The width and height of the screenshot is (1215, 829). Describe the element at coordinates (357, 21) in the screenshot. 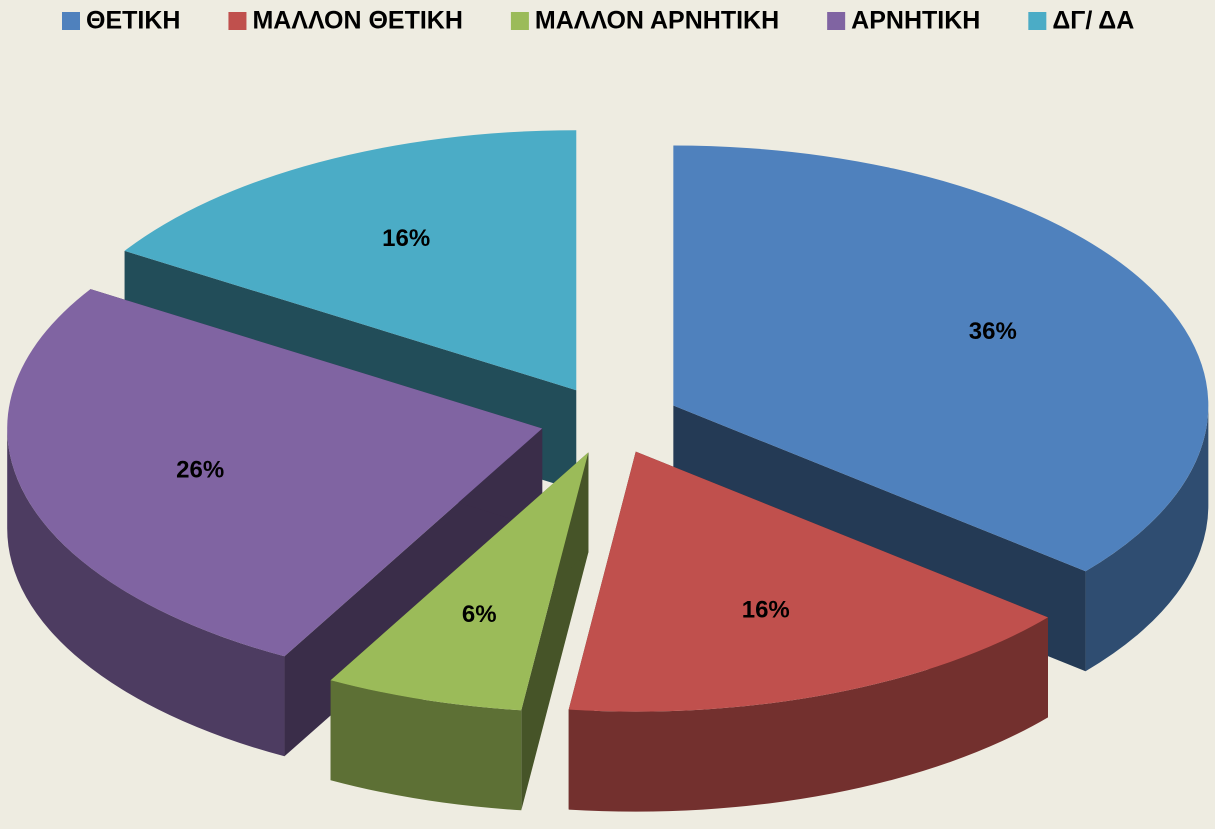

I see `legend-label: ΜΑΛΛΟΝ ΘΕΤΙΚΗ` at that location.